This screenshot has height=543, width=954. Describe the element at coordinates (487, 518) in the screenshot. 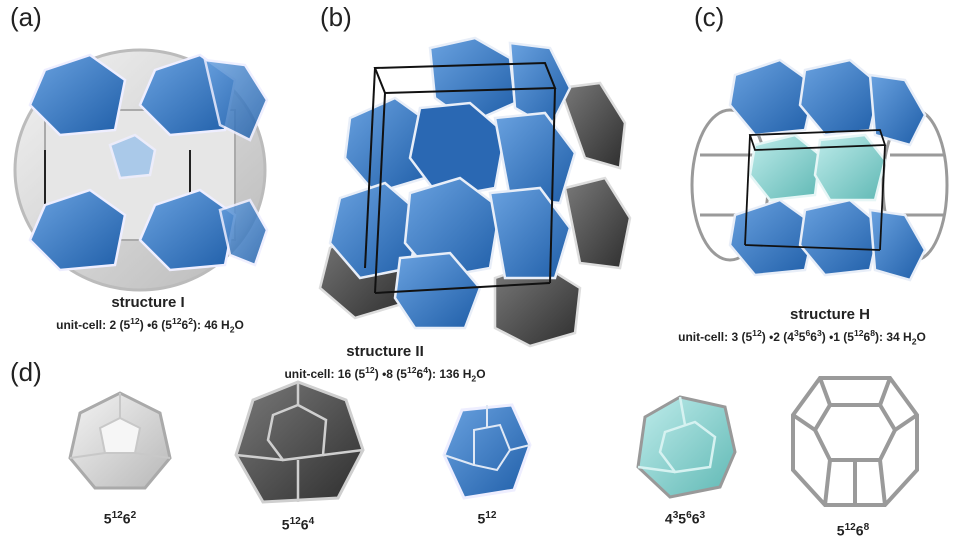

I see `cage-label-5-12: 512` at that location.